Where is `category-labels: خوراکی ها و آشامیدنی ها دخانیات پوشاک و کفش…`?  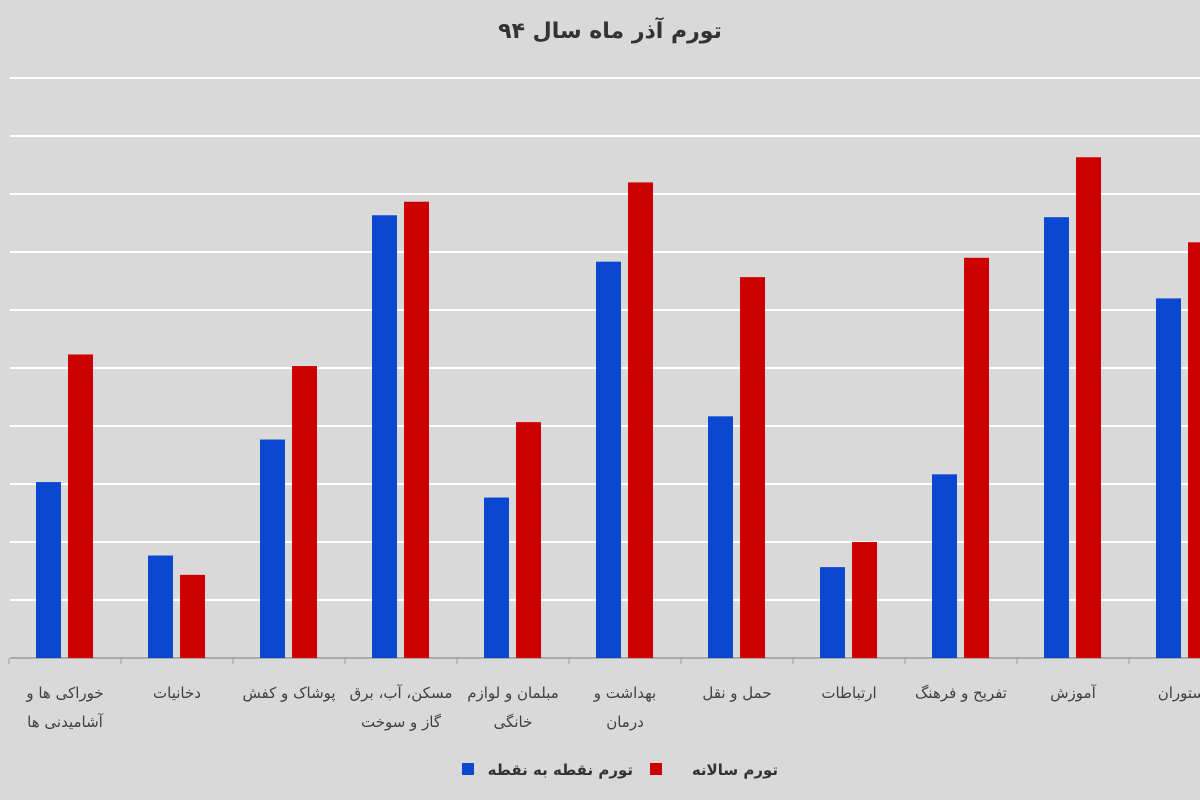
category-labels: خوراکی ها و آشامیدنی ها دخانیات پوشاک و کفش… is located at coordinates (612, 707).